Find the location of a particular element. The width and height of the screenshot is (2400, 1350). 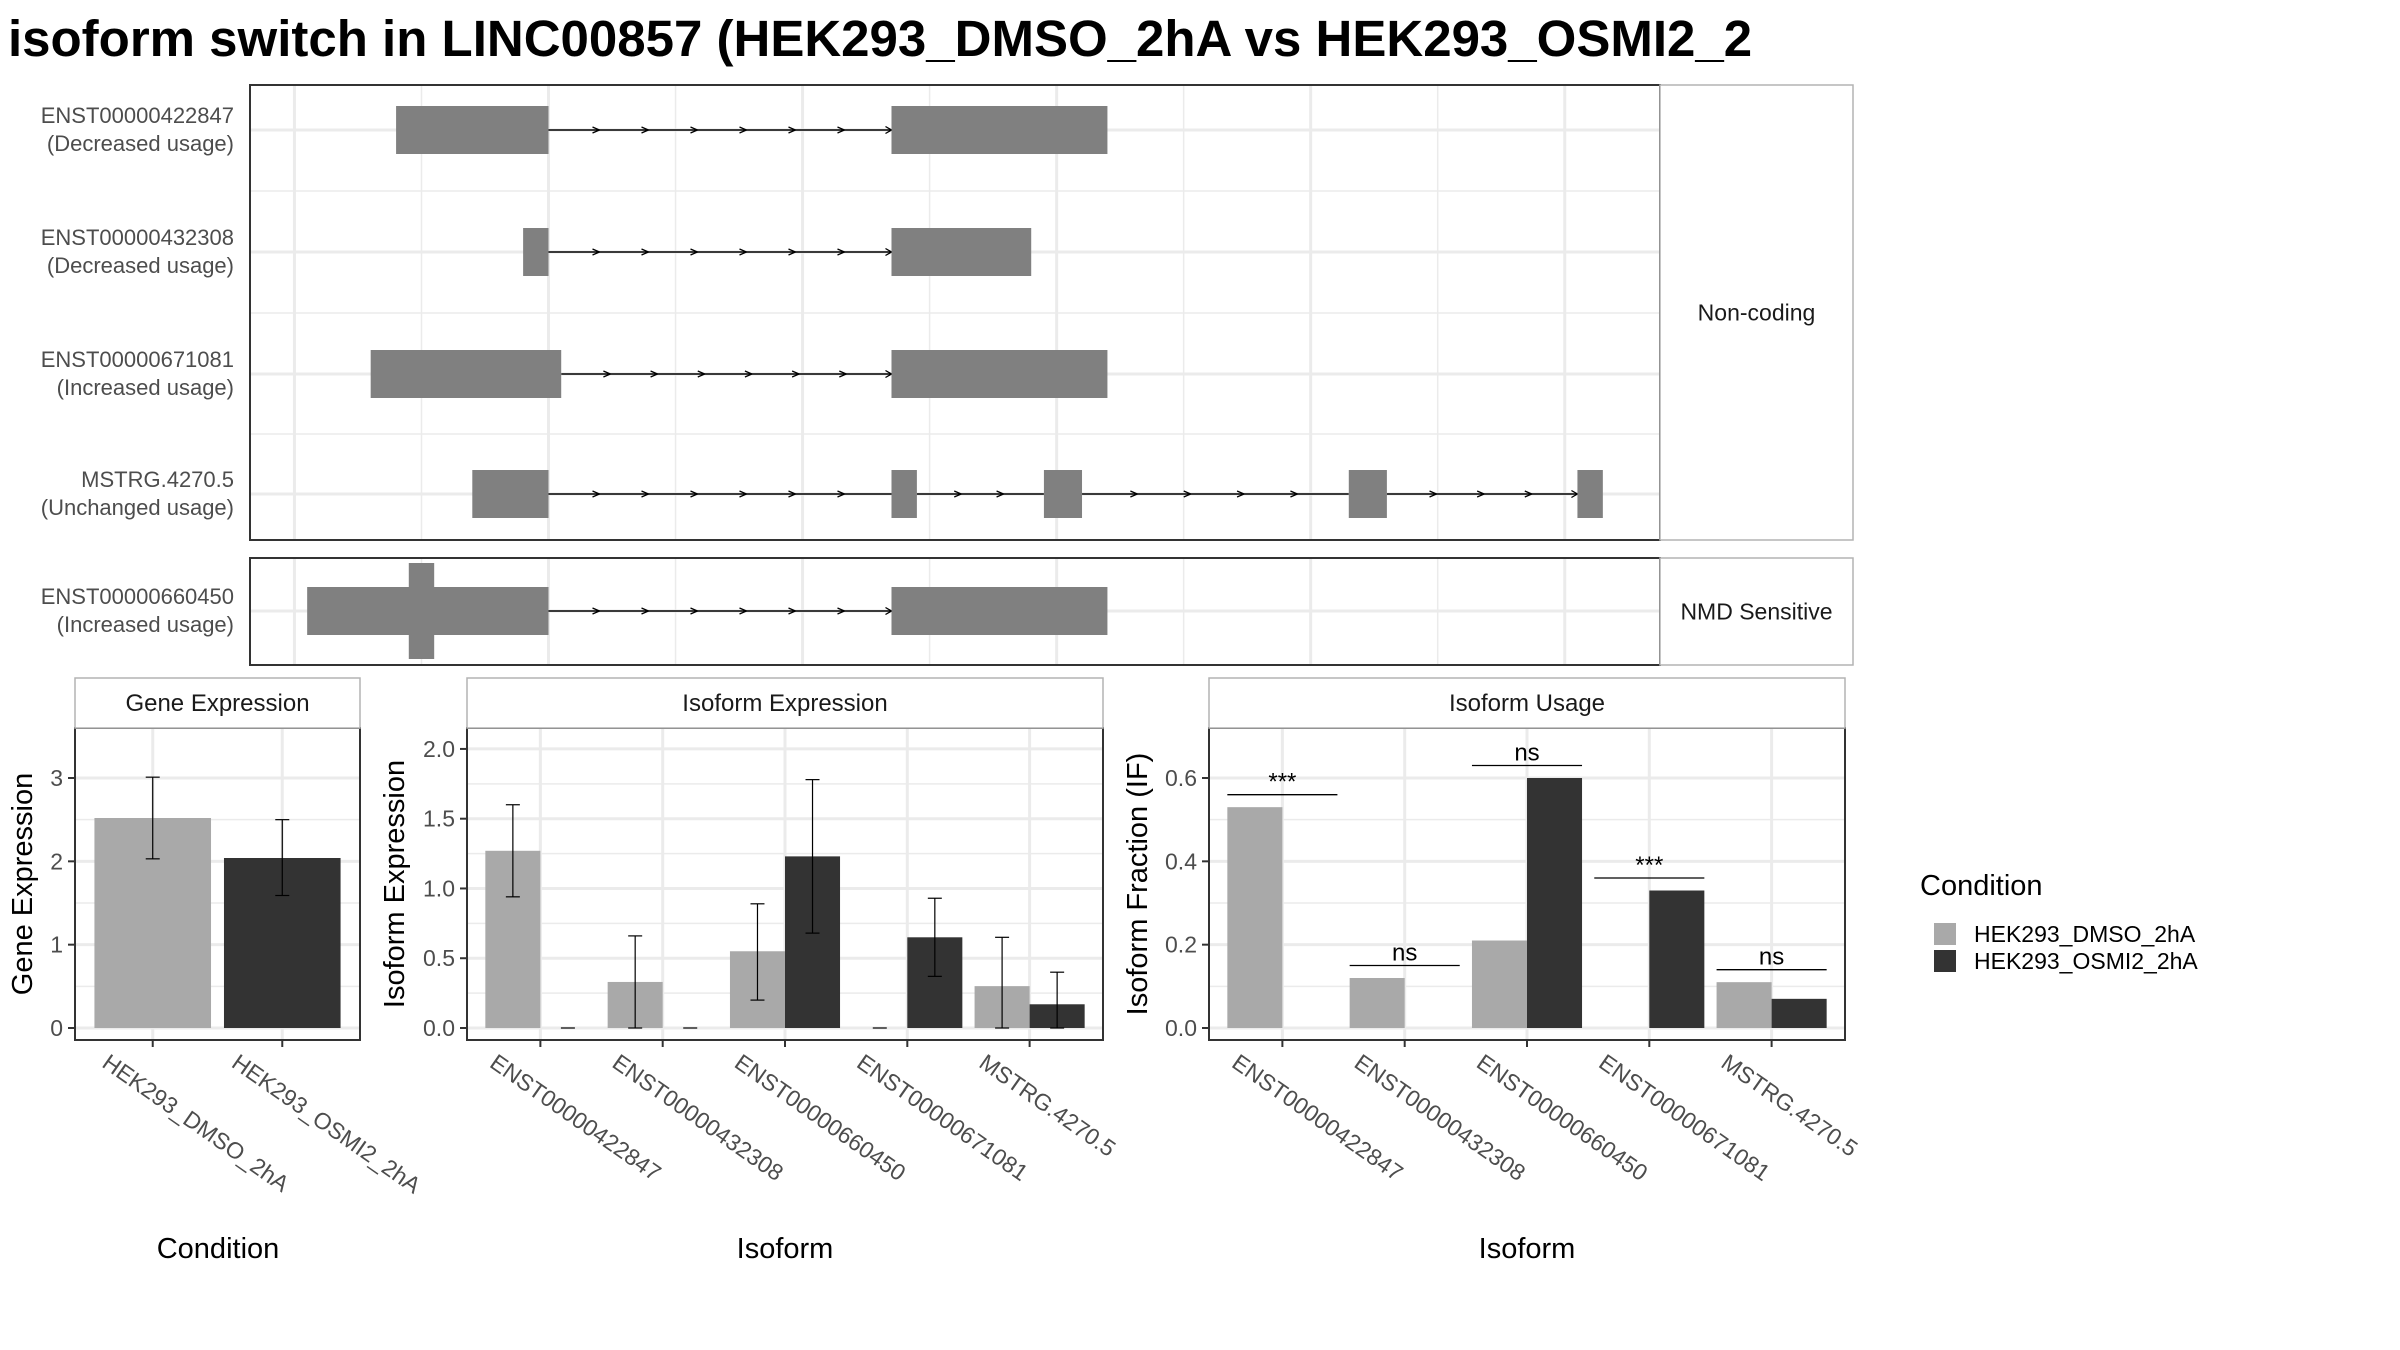

transcript-id-label: ENST00000660450 is located at coordinates (137, 596).